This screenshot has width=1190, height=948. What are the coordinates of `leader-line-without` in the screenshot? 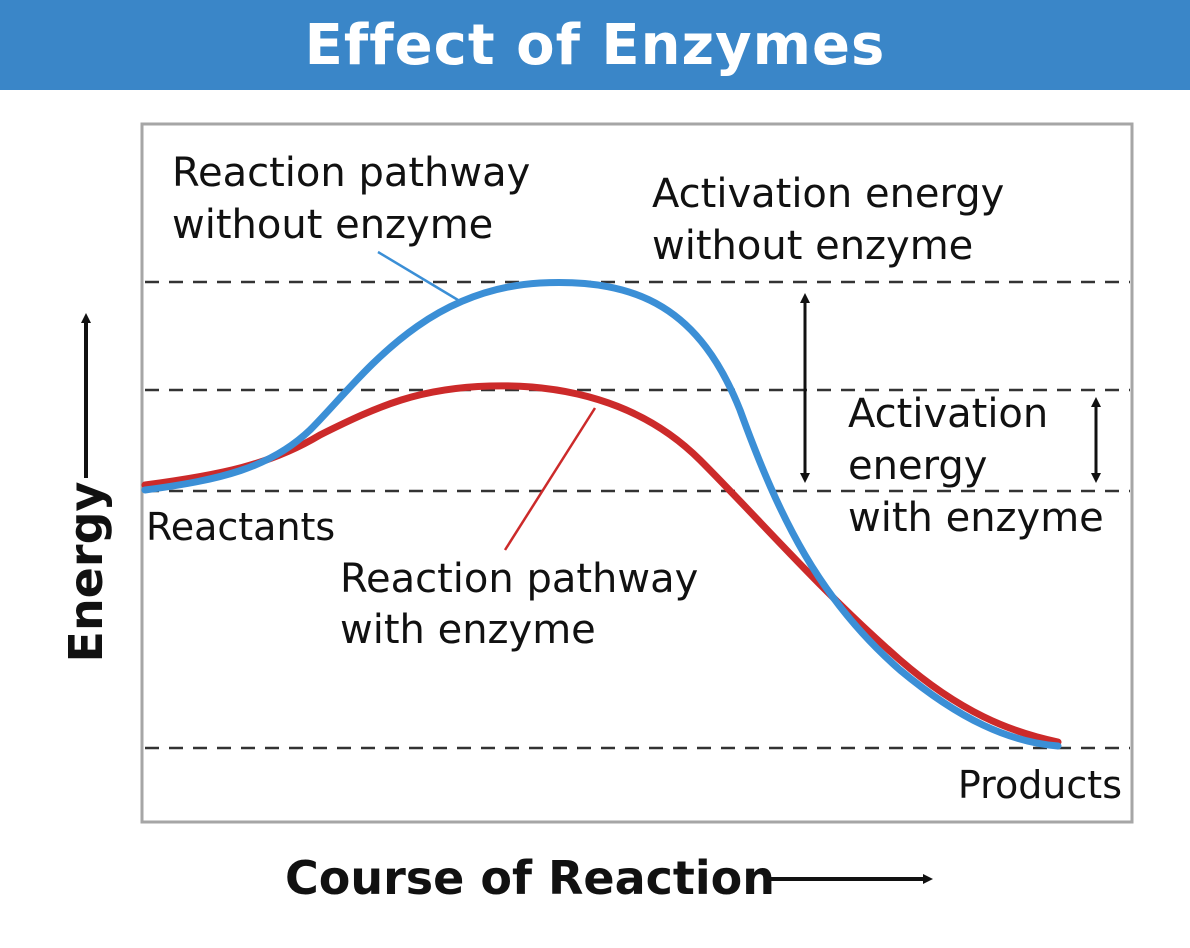 It's located at (418, 276).